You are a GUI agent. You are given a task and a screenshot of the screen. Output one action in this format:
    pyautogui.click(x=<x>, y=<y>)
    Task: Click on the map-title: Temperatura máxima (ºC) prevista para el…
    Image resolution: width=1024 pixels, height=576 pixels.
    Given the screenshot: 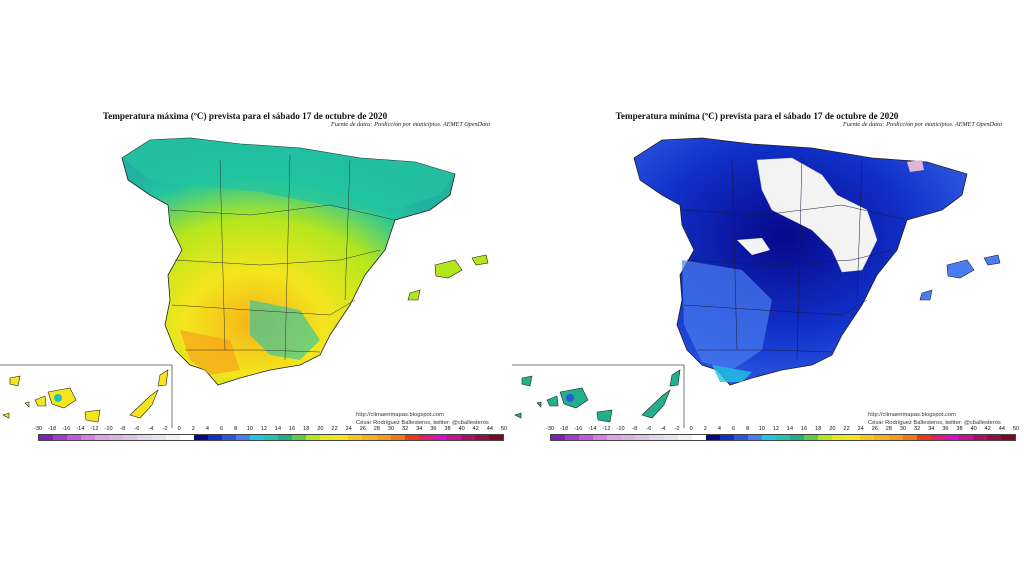 What is the action you would take?
    pyautogui.click(x=245, y=116)
    